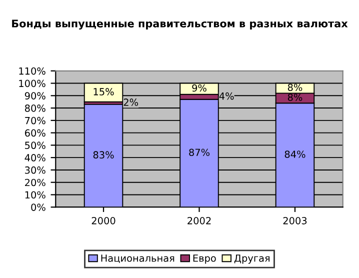 The width and height of the screenshot is (359, 278). I want to click on legend-label: Евро, so click(204, 259).